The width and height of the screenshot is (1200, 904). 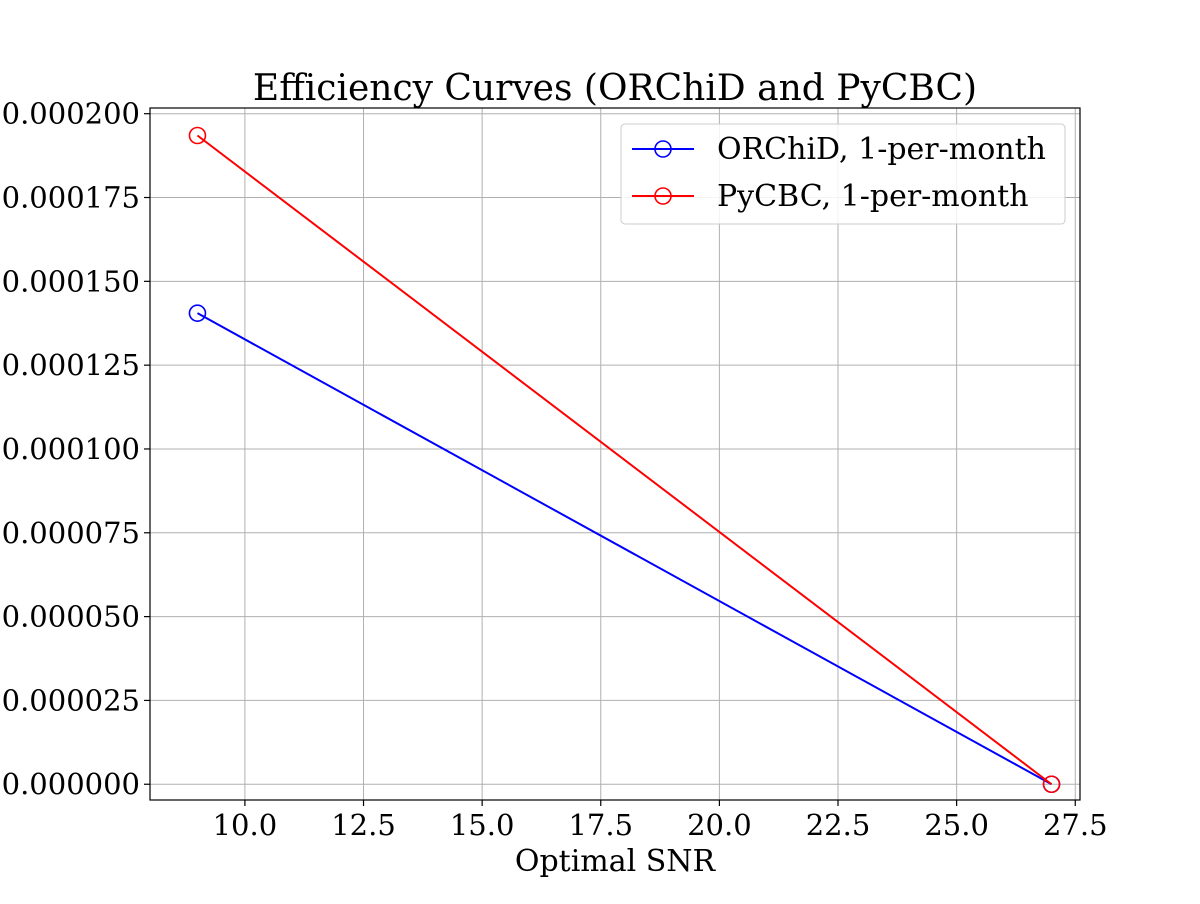 I want to click on legend-box, so click(x=843, y=174).